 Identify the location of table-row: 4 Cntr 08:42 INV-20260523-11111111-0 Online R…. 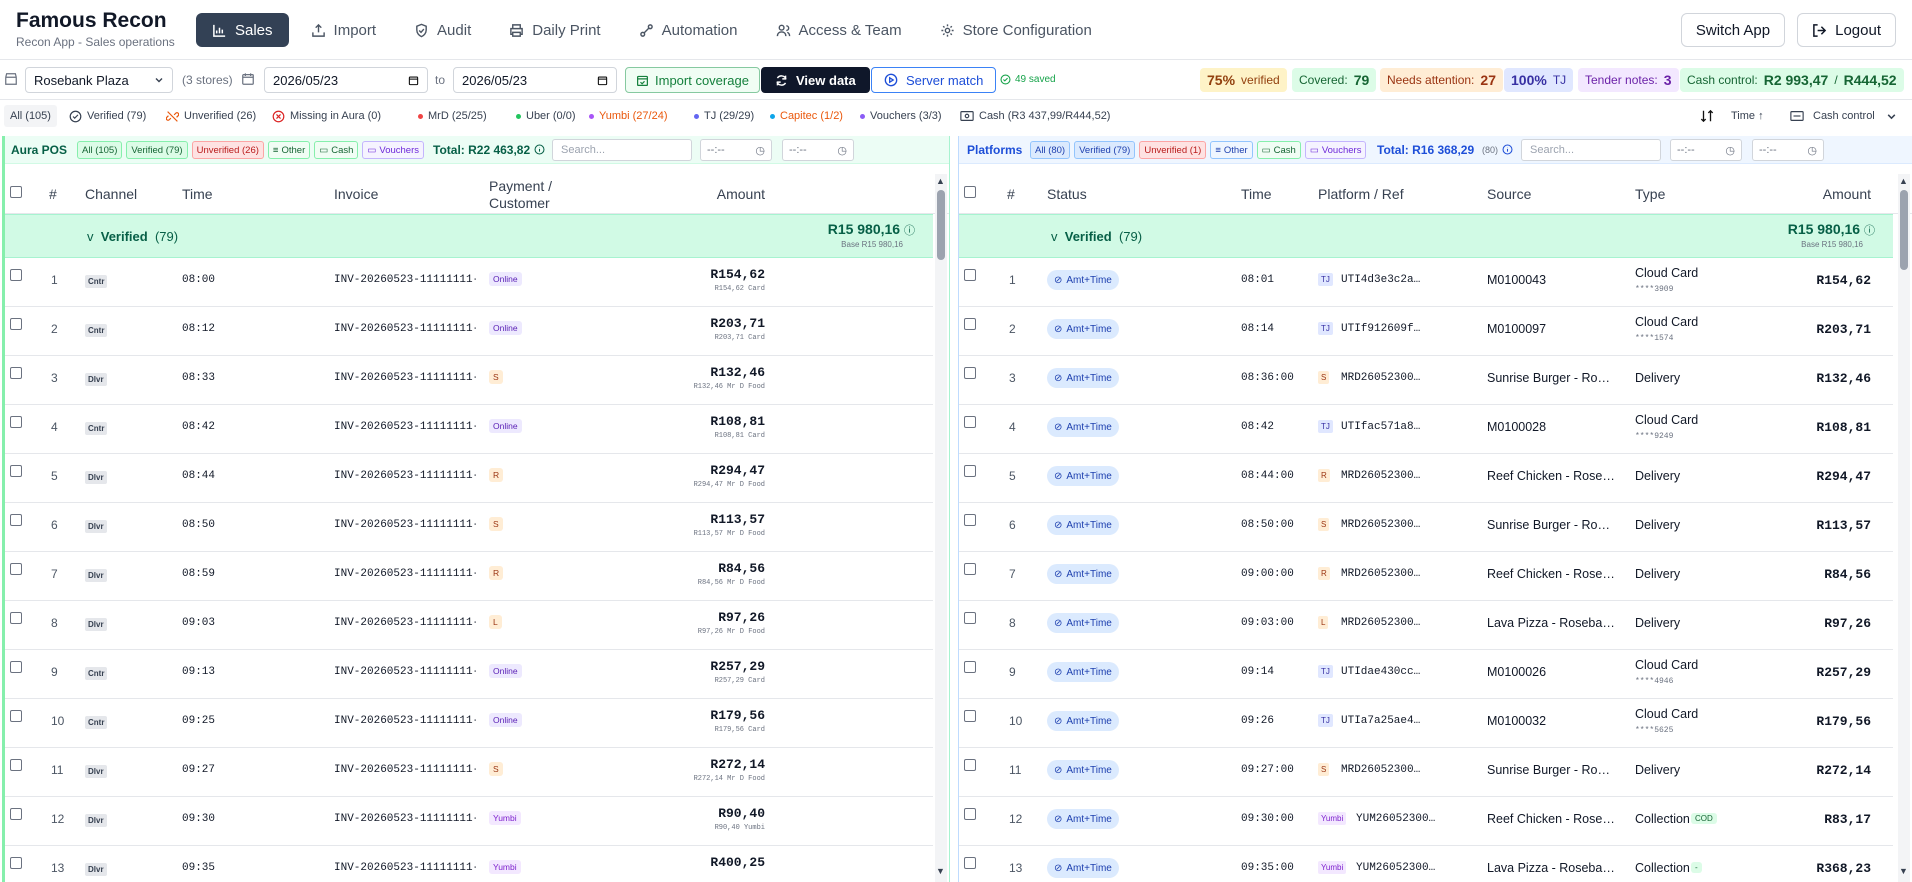
(469, 429).